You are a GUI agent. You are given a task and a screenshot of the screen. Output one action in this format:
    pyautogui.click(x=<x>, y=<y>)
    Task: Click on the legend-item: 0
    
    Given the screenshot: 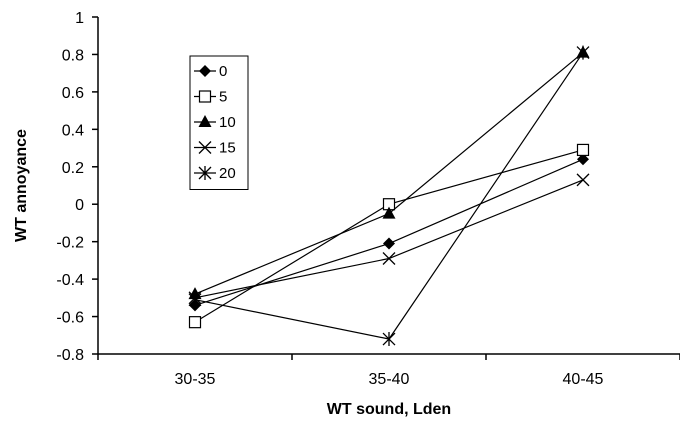 What is the action you would take?
    pyautogui.click(x=210, y=71)
    